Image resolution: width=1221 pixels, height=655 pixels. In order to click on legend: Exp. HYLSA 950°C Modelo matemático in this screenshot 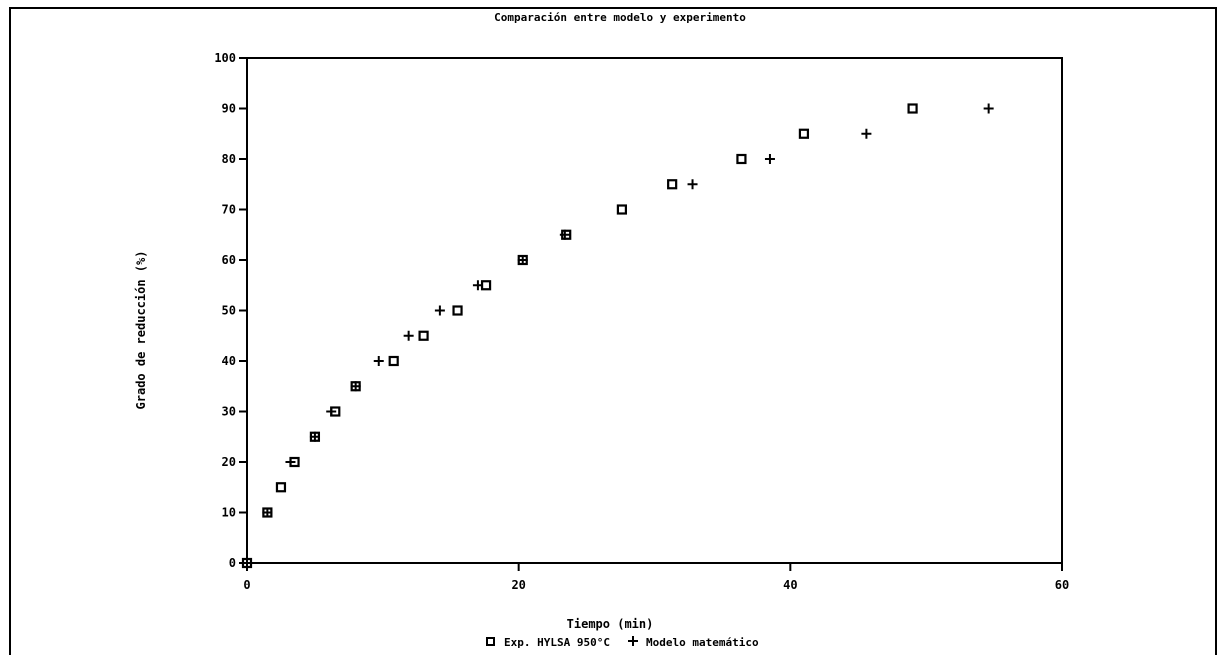, I will do `click(622, 642)`.